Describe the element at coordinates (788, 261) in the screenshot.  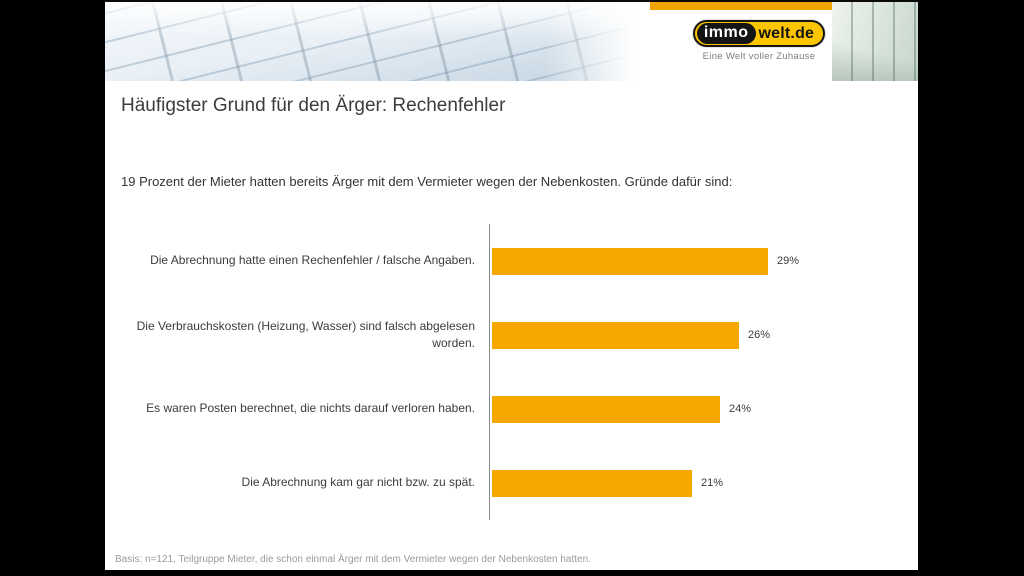
I see `bar-value-label: 29%` at that location.